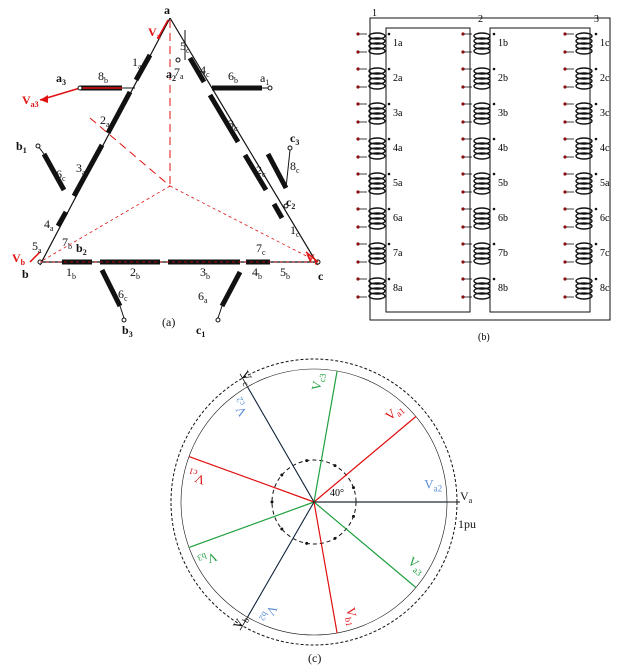  I want to click on vertex-c-label: c, so click(321, 276).